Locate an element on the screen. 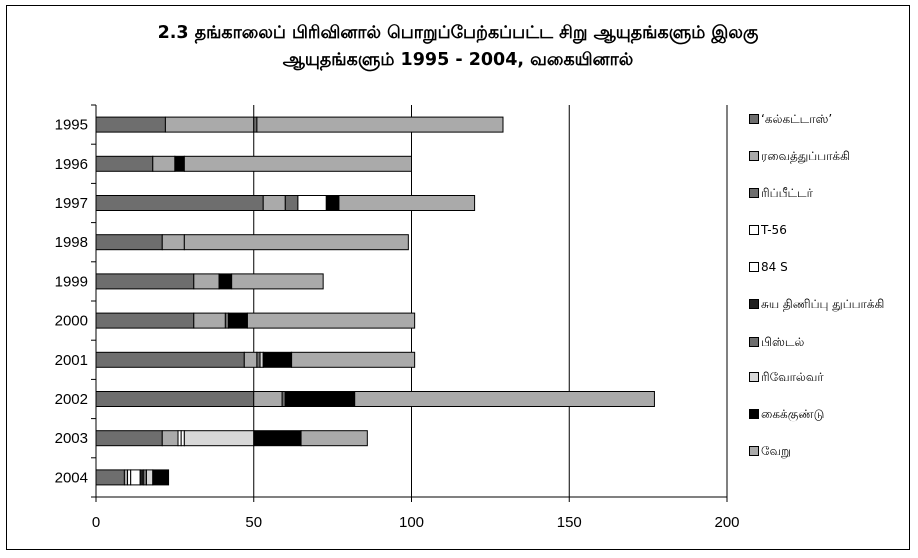 The image size is (918, 558). legend-item: வேறு is located at coordinates (825, 451).